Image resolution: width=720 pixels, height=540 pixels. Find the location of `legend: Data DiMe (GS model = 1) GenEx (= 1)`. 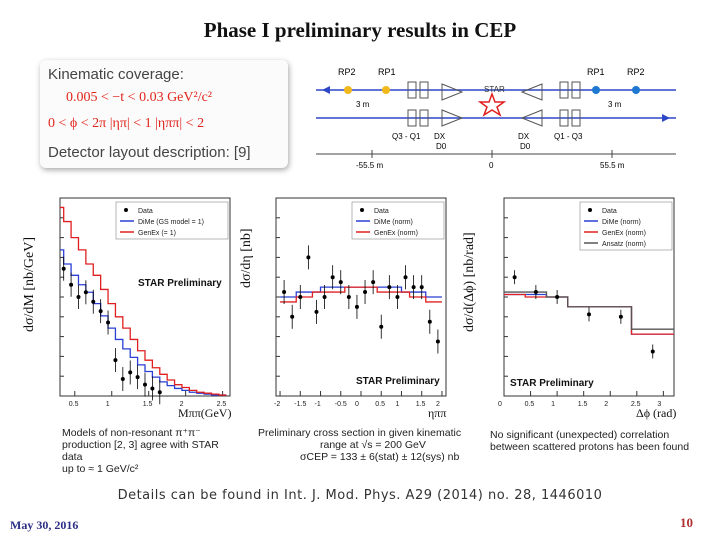

legend: Data DiMe (GS model = 1) GenEx (= 1) is located at coordinates (172, 220).